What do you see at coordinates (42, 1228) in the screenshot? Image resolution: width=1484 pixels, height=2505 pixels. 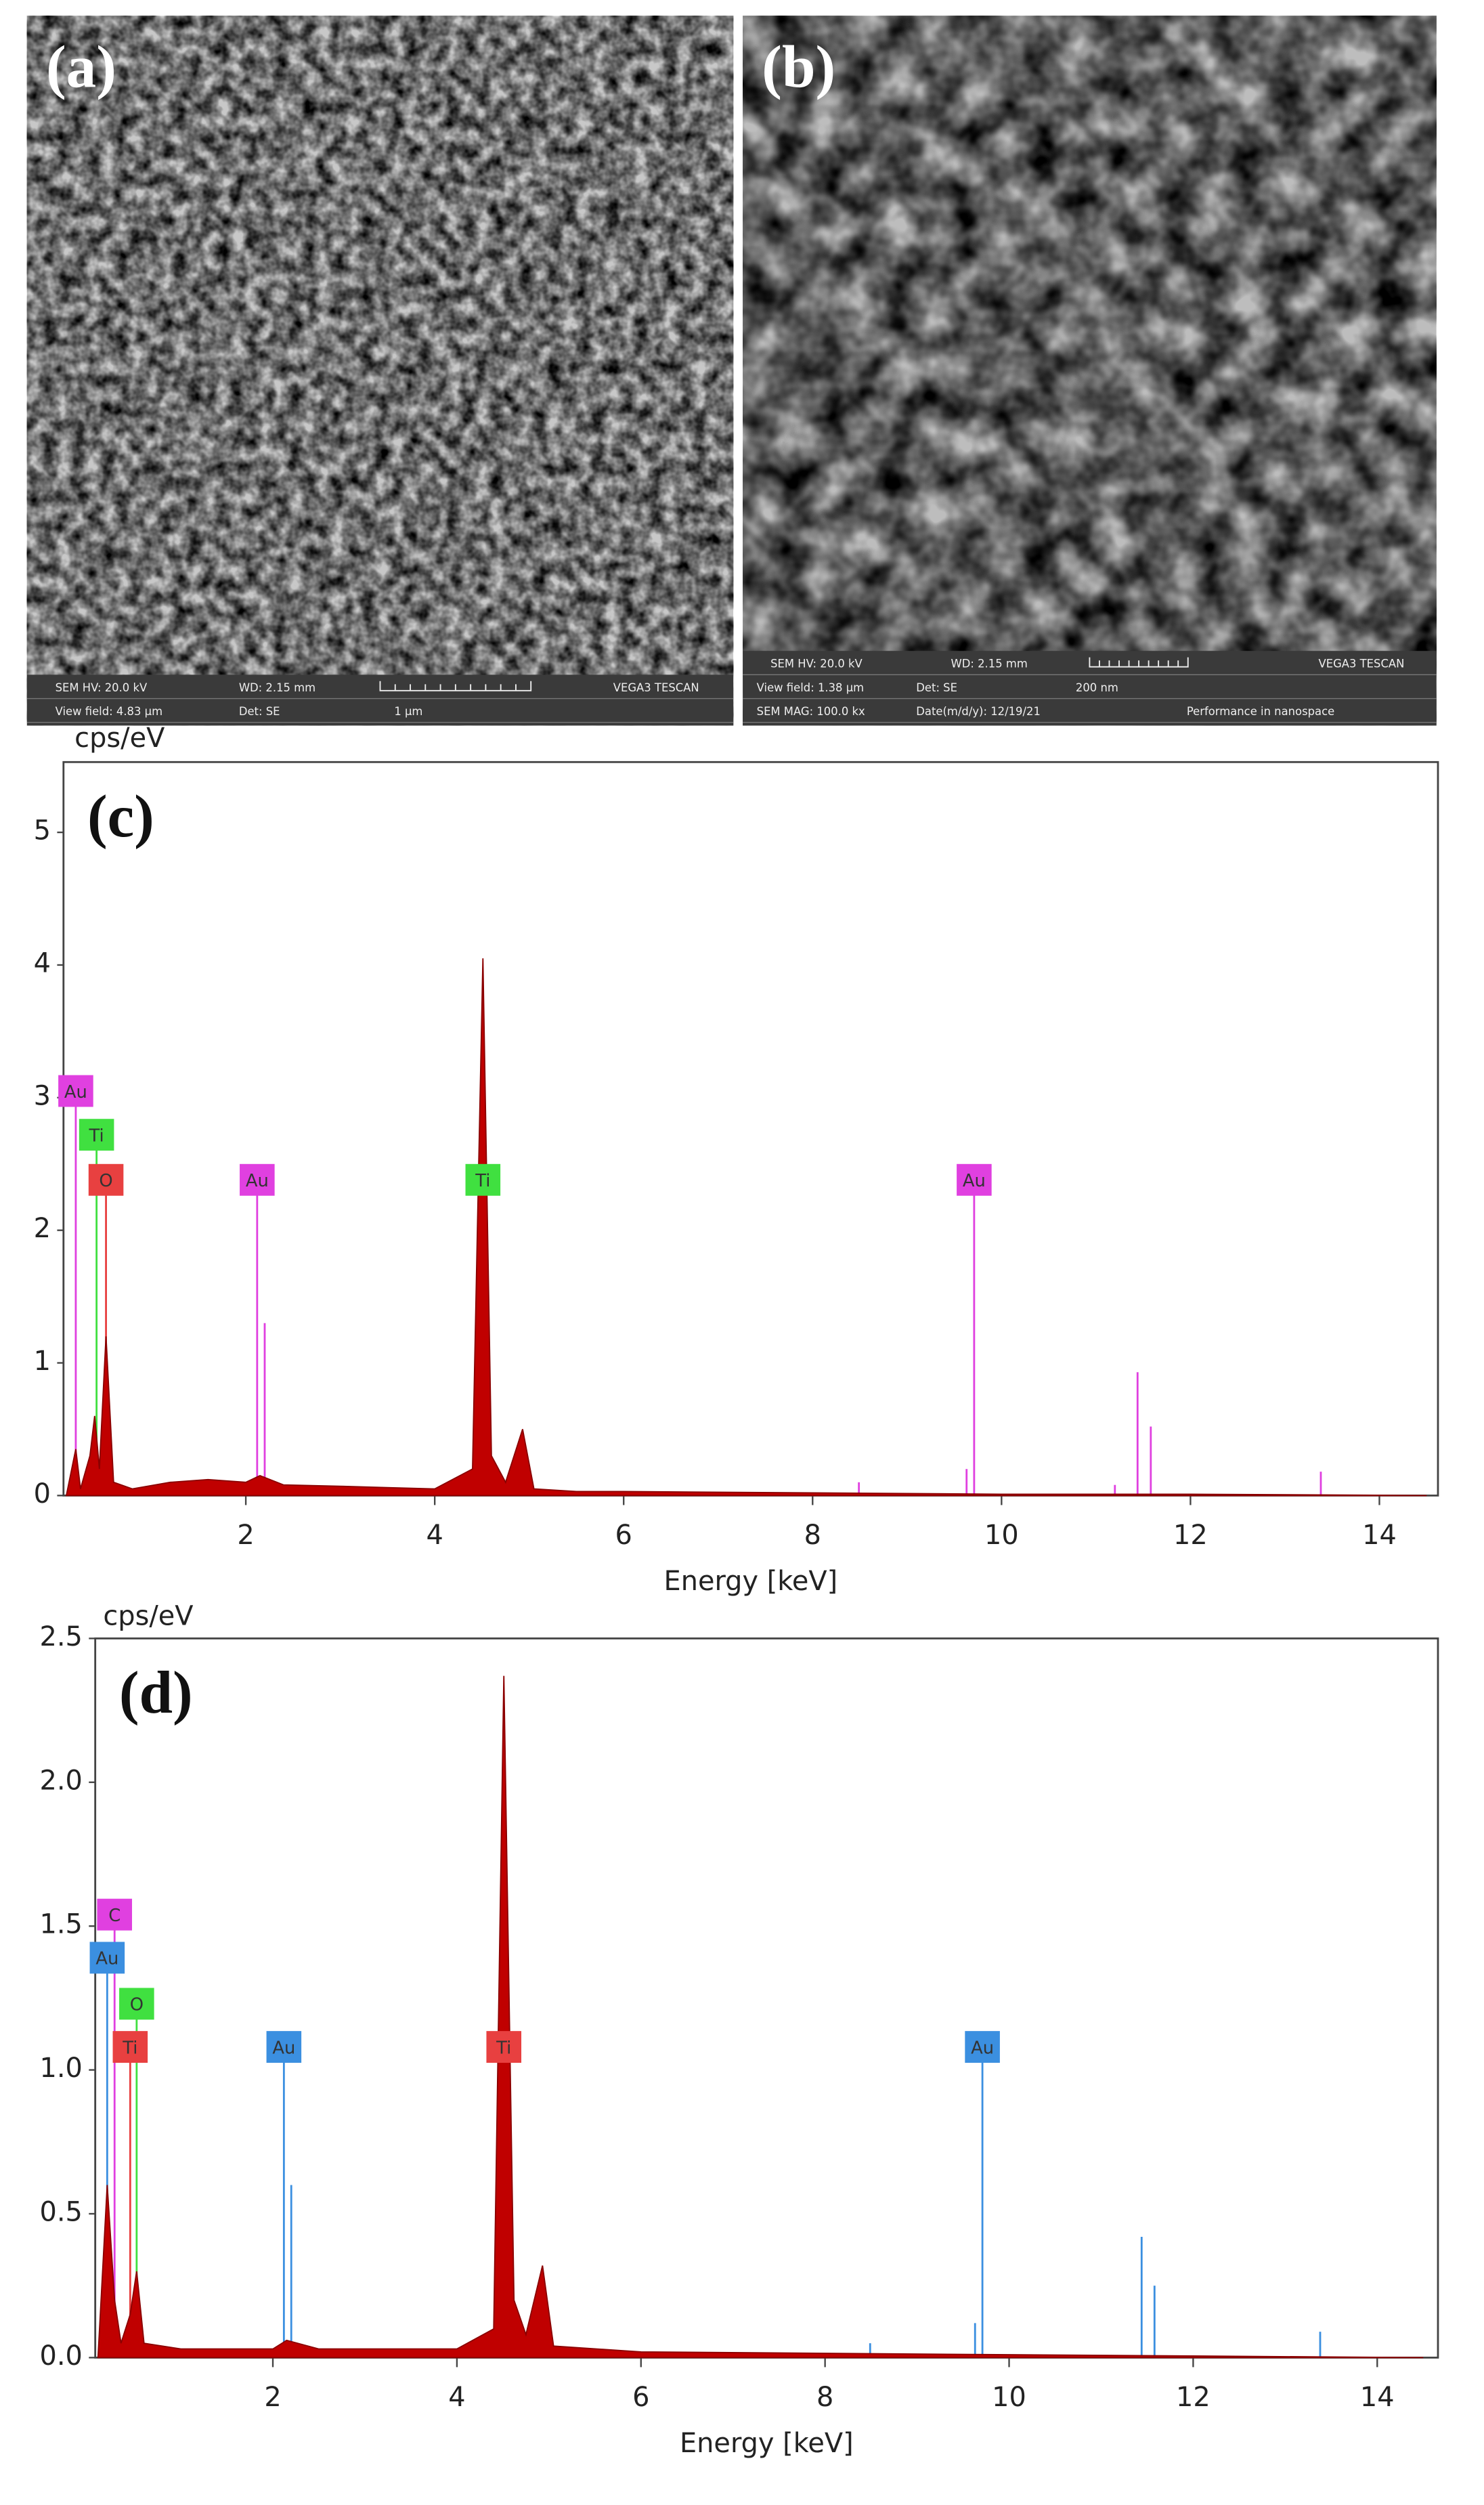 I see `y-tick-label: 2` at bounding box center [42, 1228].